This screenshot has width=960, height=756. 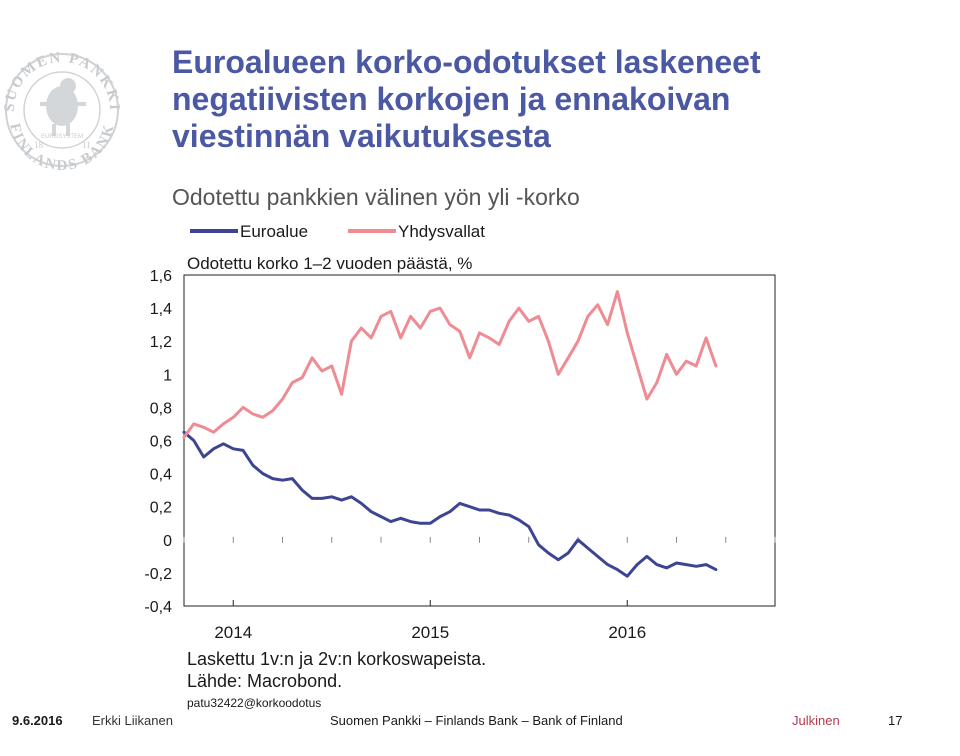 I want to click on note-source: Lähde: Macrobond., so click(x=265, y=681).